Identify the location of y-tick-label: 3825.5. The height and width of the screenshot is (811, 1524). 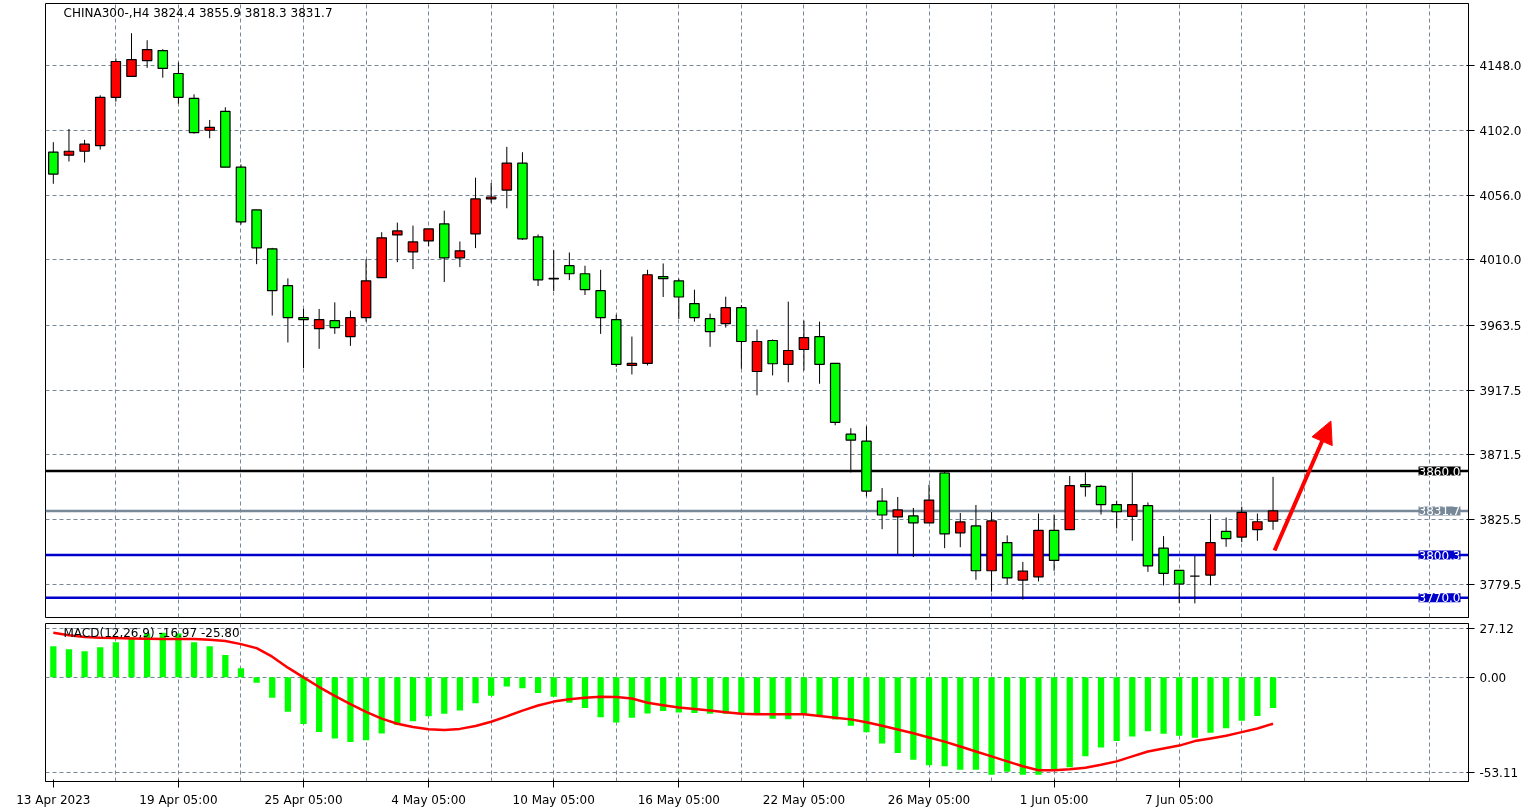
(1500, 520).